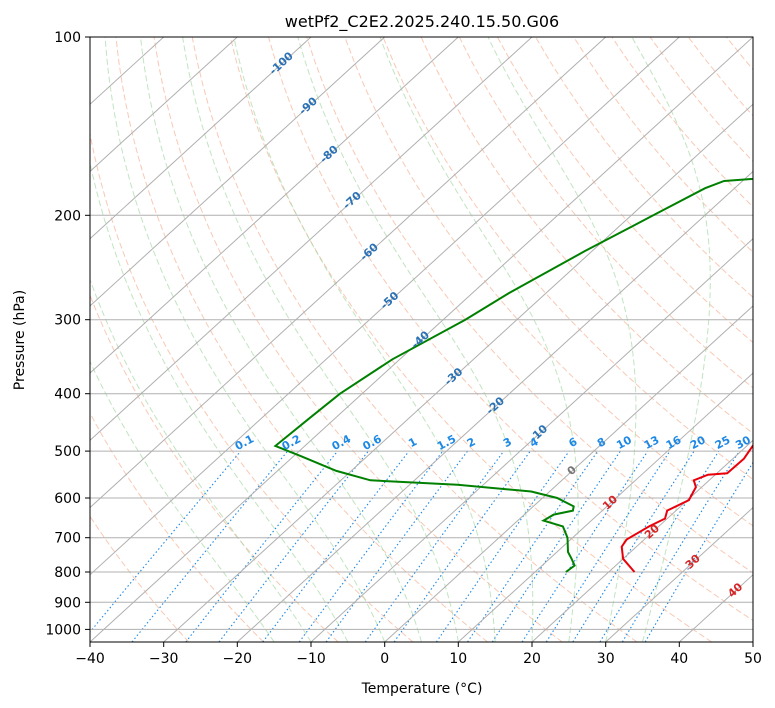 This screenshot has height=708, width=775. I want to click on y-tick-label: 100, so click(67, 38).